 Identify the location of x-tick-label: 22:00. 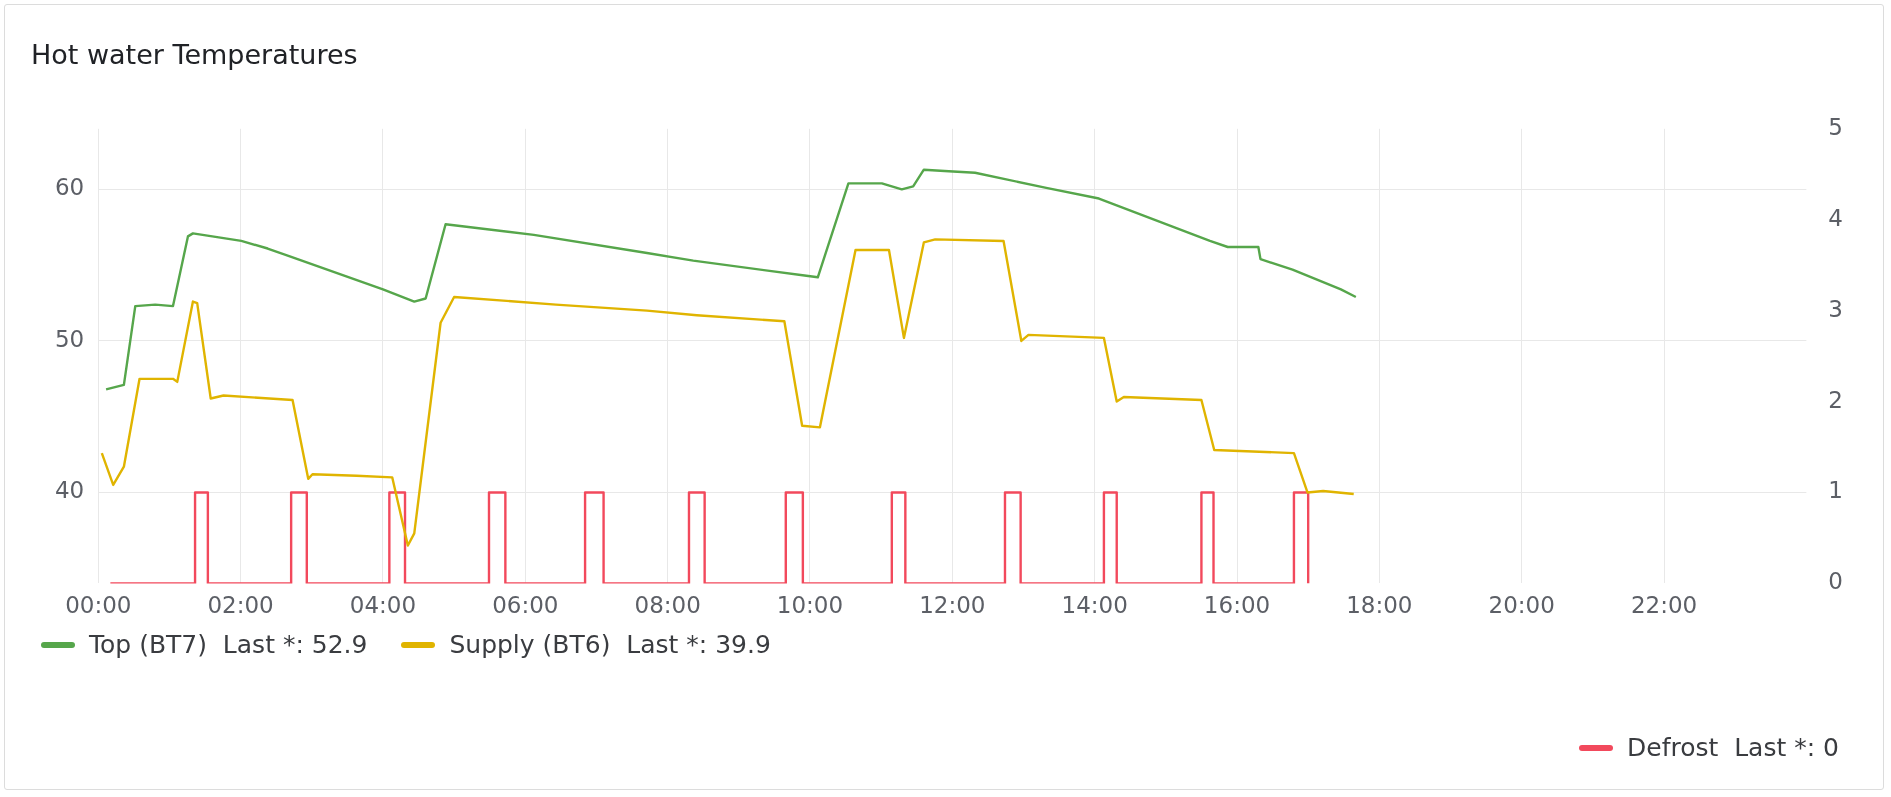
(1664, 605).